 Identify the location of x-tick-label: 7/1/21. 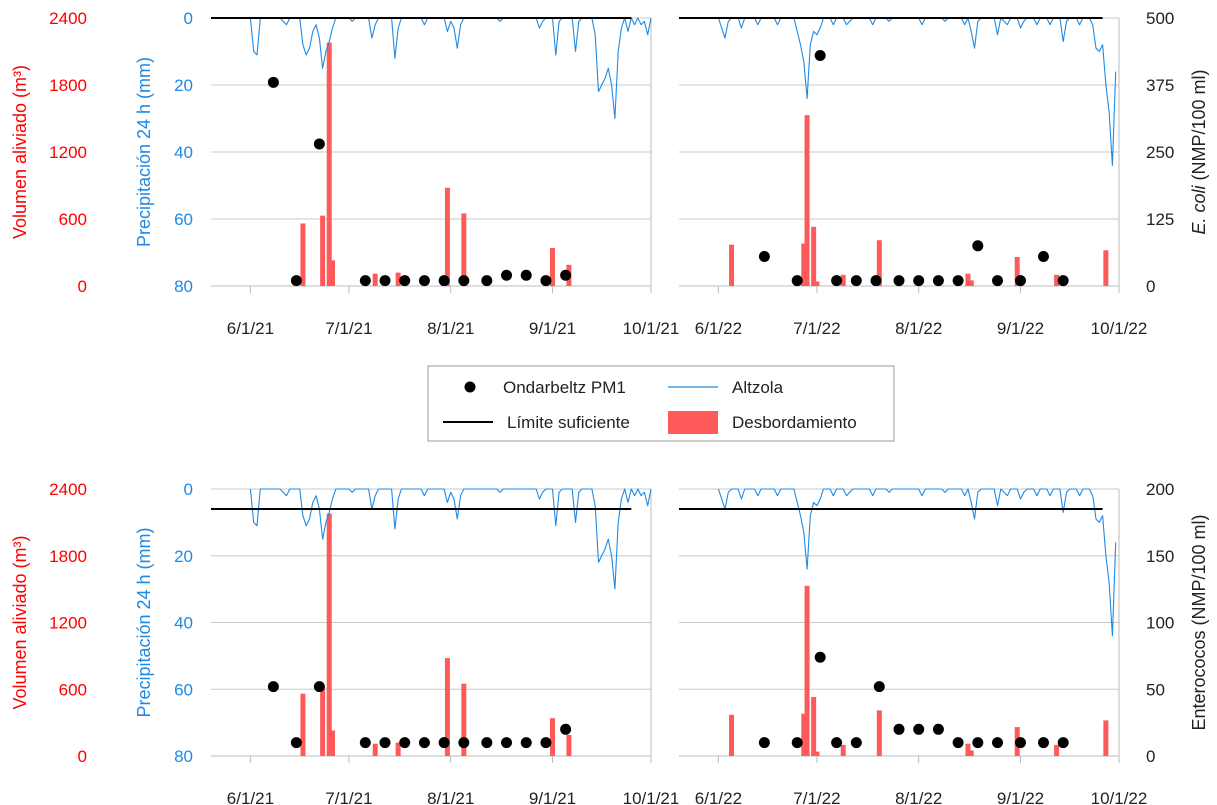
(348, 328).